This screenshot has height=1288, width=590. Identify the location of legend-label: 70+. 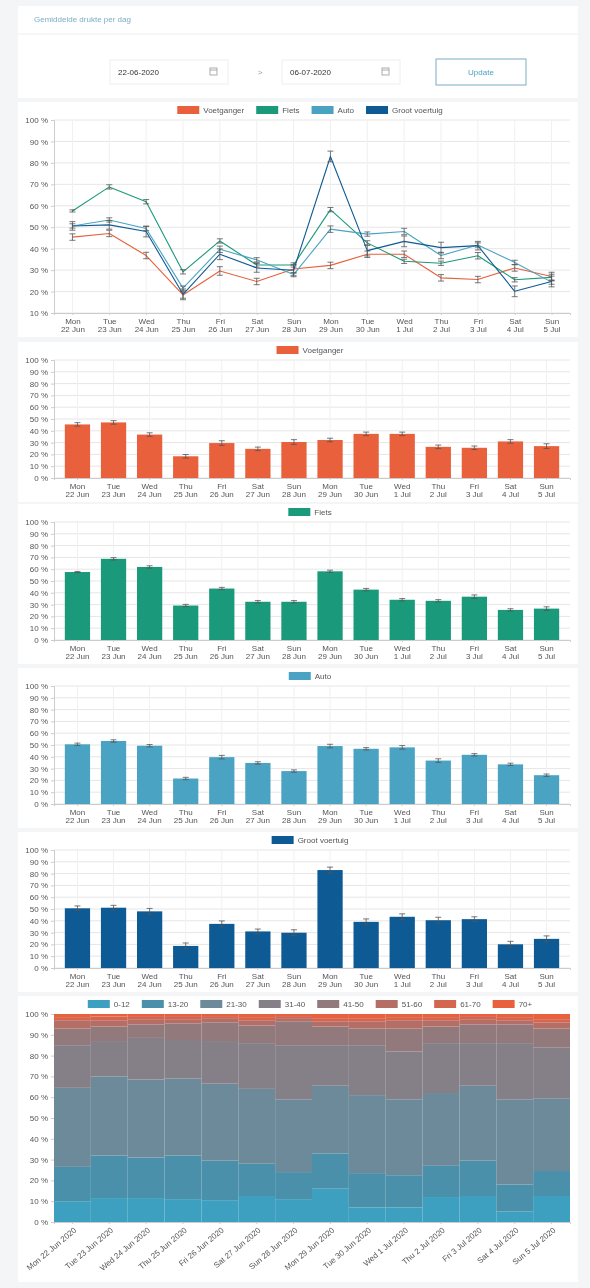
(525, 1004).